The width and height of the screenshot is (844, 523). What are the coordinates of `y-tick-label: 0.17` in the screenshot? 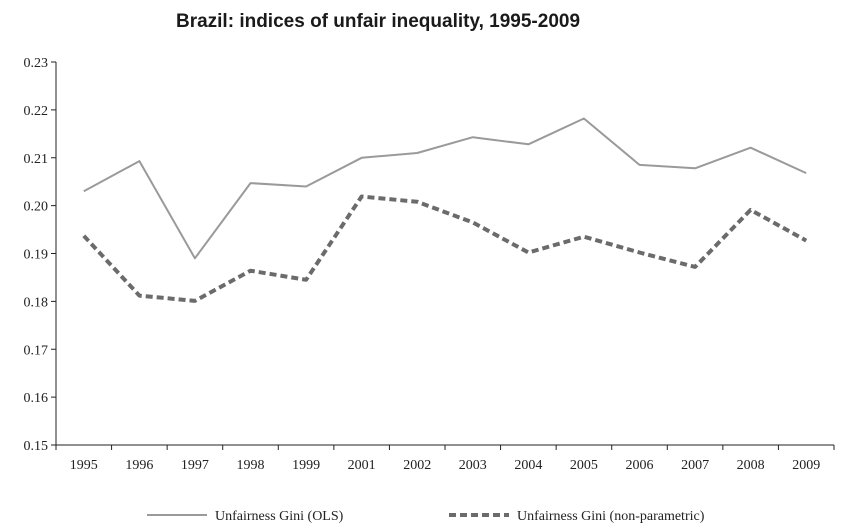 It's located at (36, 350).